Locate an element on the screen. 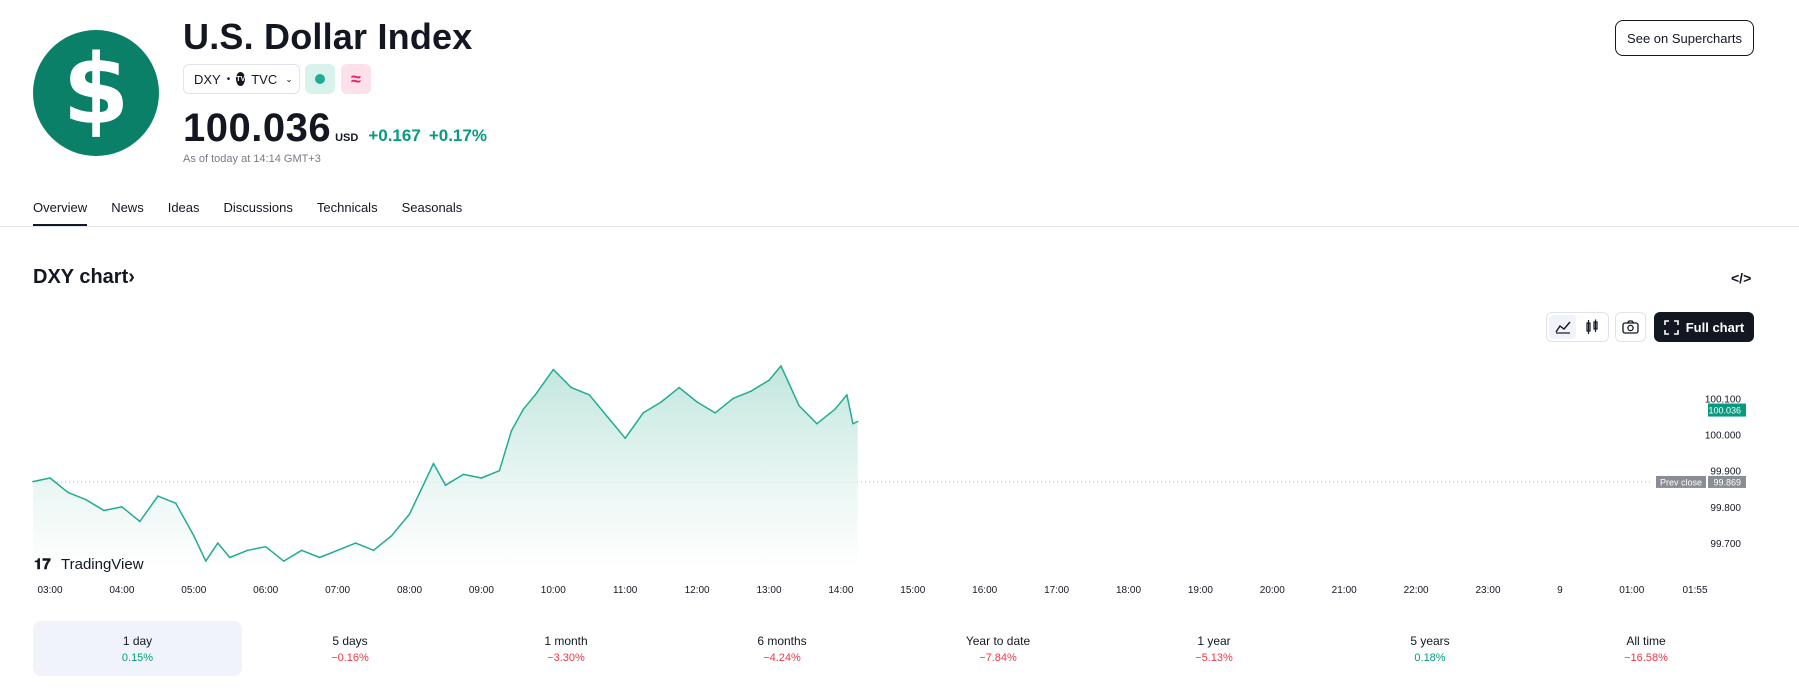 The height and width of the screenshot is (693, 1799). camera-icon is located at coordinates (1630, 327).